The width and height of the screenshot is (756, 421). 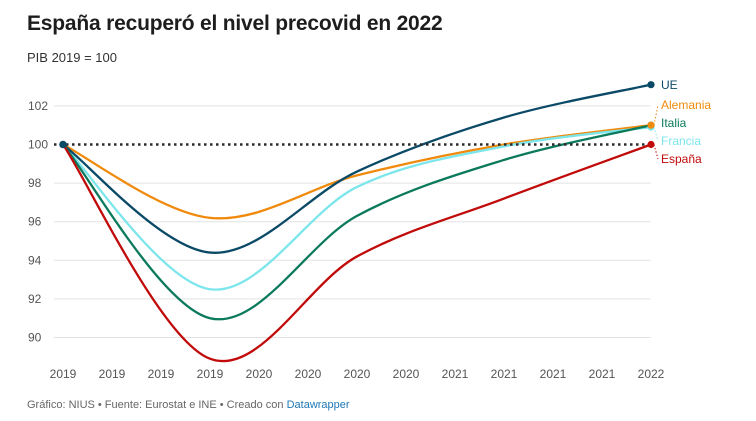 I want to click on x-tick-label-2: 2019, so click(x=161, y=374).